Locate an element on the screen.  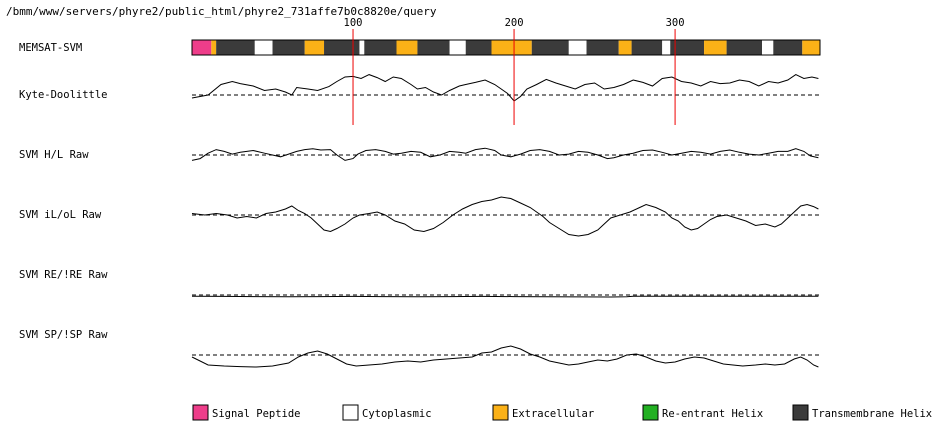
memsat-track-label: MEMSAT-SVM is located at coordinates (50, 48).